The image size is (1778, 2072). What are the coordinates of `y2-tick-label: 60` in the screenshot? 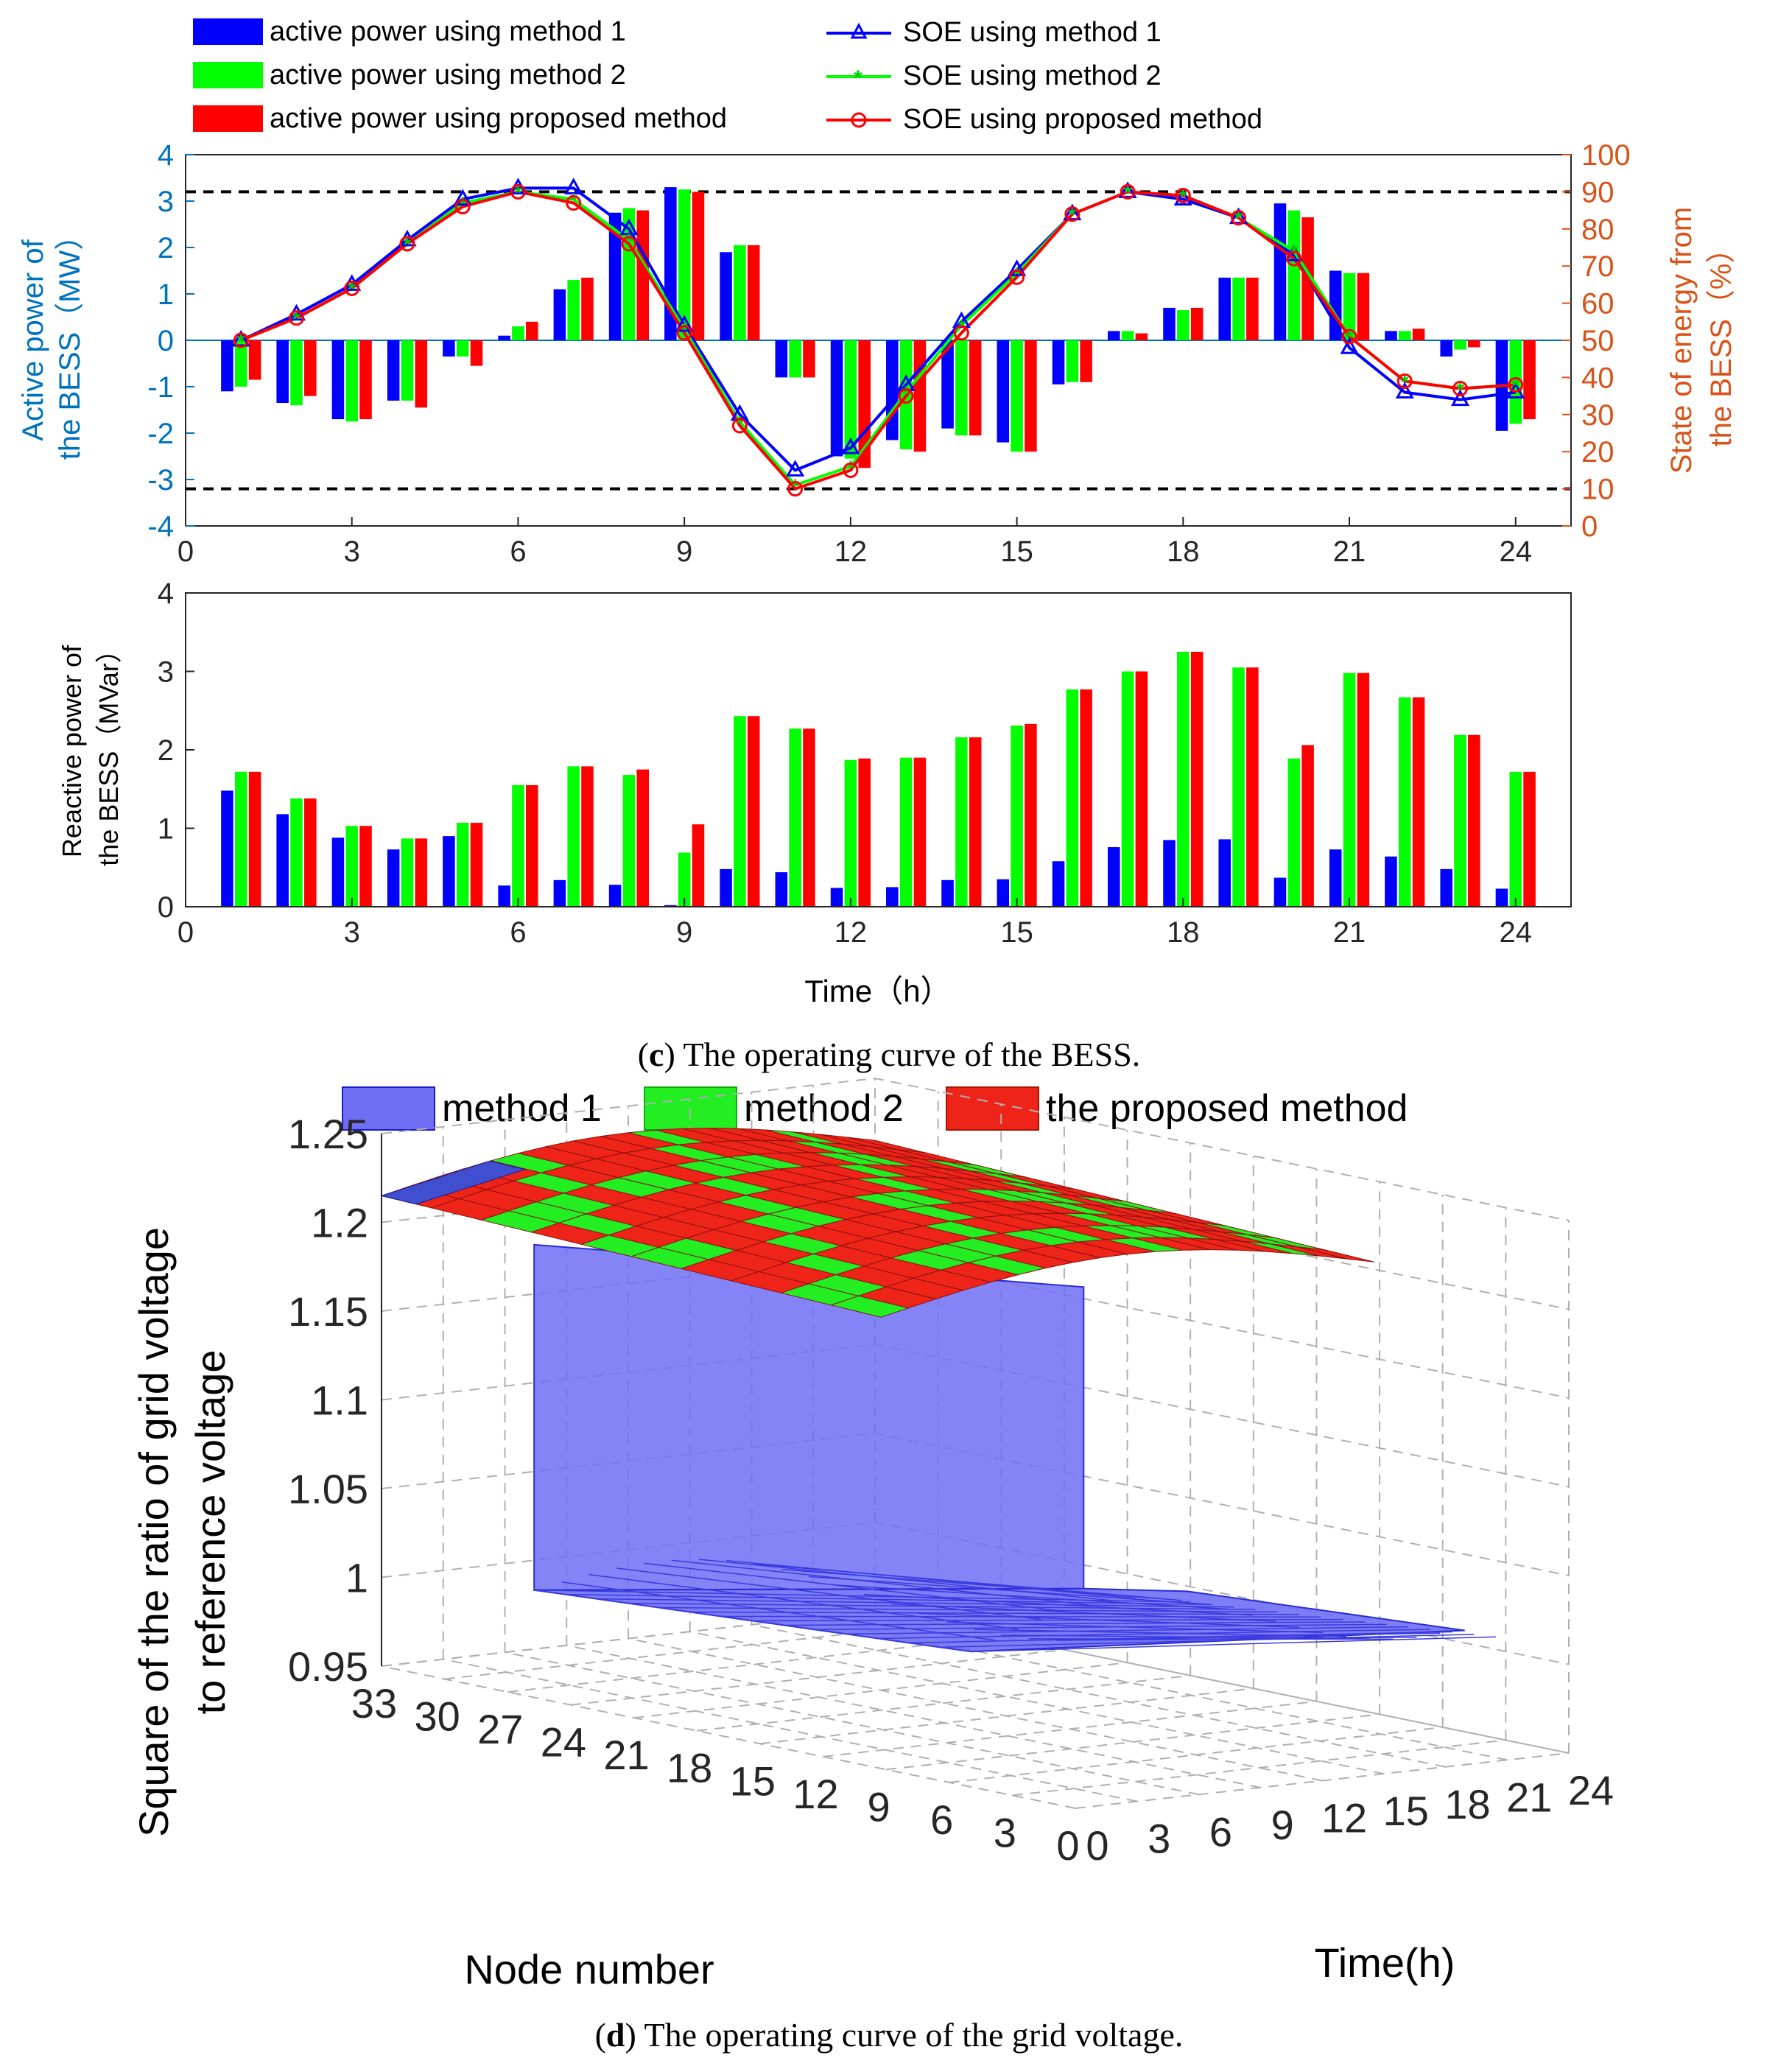 It's located at (1597, 304).